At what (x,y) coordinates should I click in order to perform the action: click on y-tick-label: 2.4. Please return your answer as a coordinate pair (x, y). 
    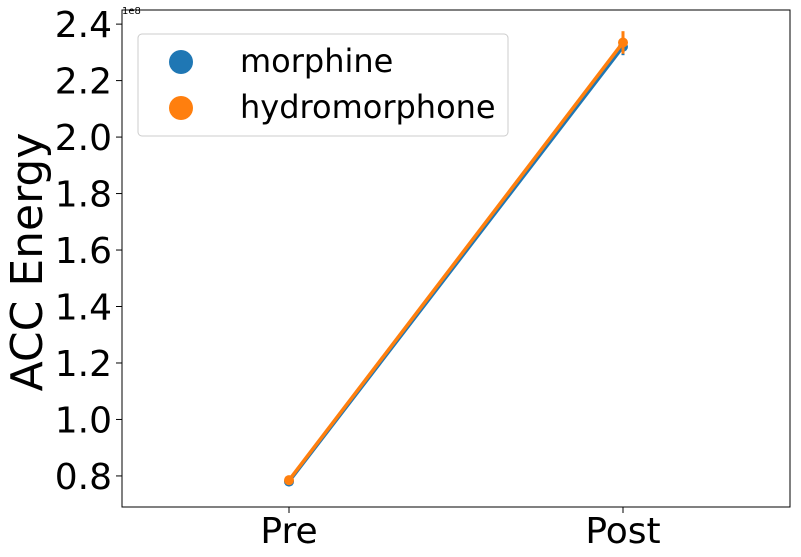
    Looking at the image, I should click on (83, 25).